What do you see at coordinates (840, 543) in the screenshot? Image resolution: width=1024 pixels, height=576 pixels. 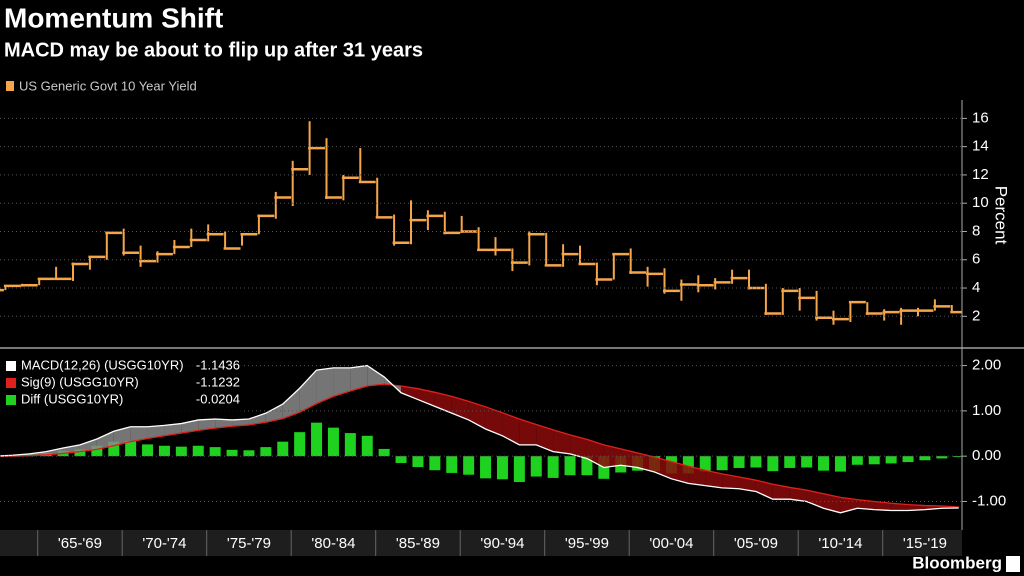 I see `x-tick-label: '10-'14` at bounding box center [840, 543].